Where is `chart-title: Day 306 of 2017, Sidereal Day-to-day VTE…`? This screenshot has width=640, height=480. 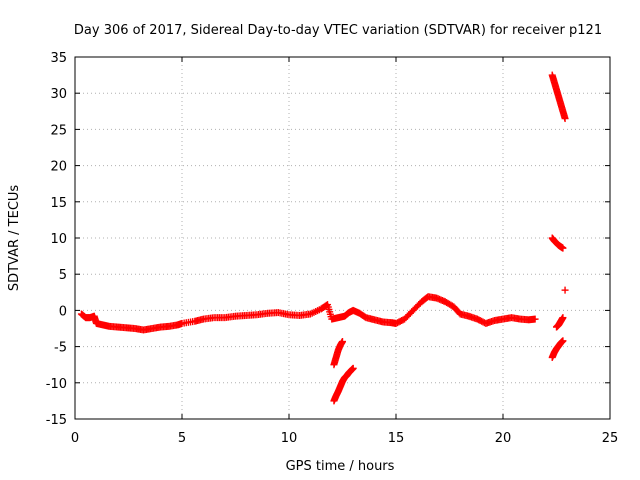 chart-title: Day 306 of 2017, Sidereal Day-to-day VTE… is located at coordinates (338, 30).